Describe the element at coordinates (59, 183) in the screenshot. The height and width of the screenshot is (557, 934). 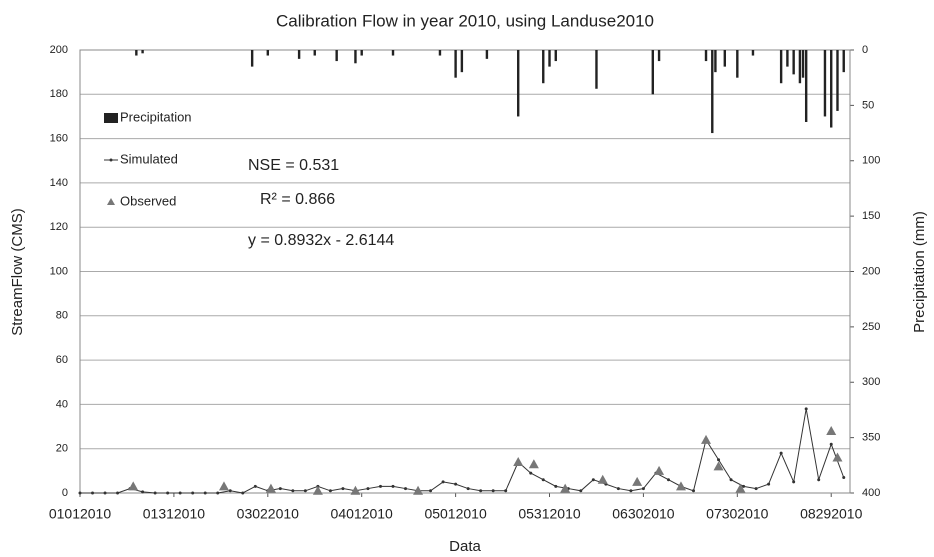
I see `y-tick-label: 140` at that location.